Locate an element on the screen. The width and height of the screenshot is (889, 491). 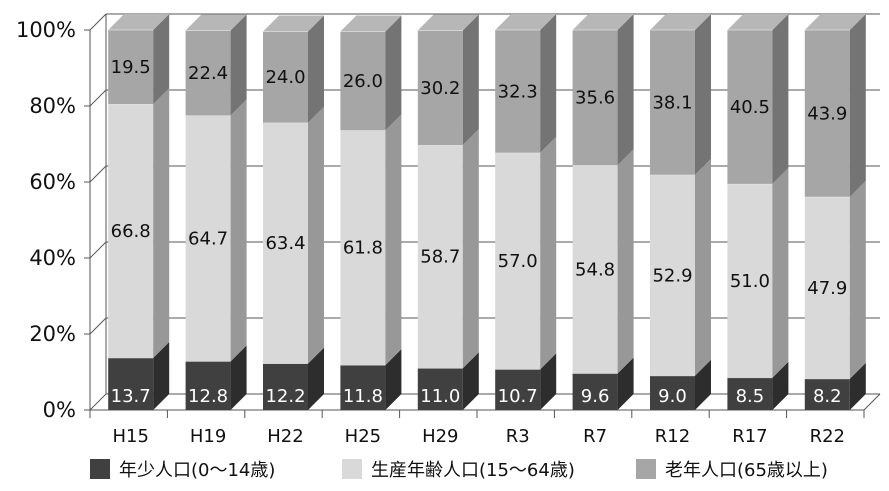
value-label: 43.9 is located at coordinates (827, 113).